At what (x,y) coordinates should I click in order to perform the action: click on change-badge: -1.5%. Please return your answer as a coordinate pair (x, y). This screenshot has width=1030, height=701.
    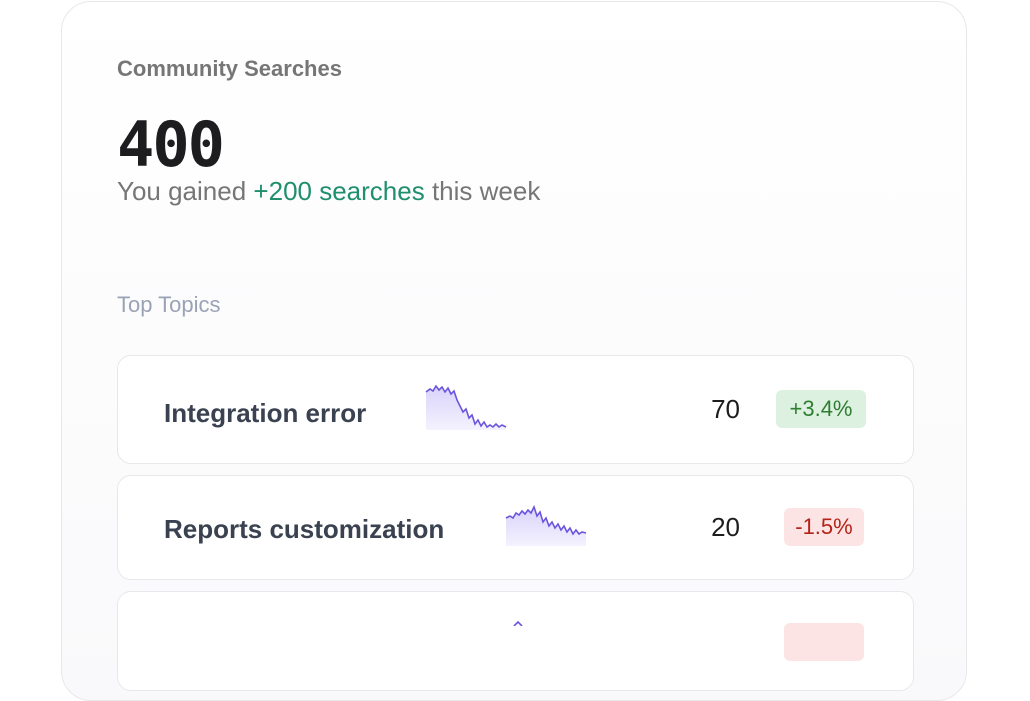
    Looking at the image, I should click on (824, 527).